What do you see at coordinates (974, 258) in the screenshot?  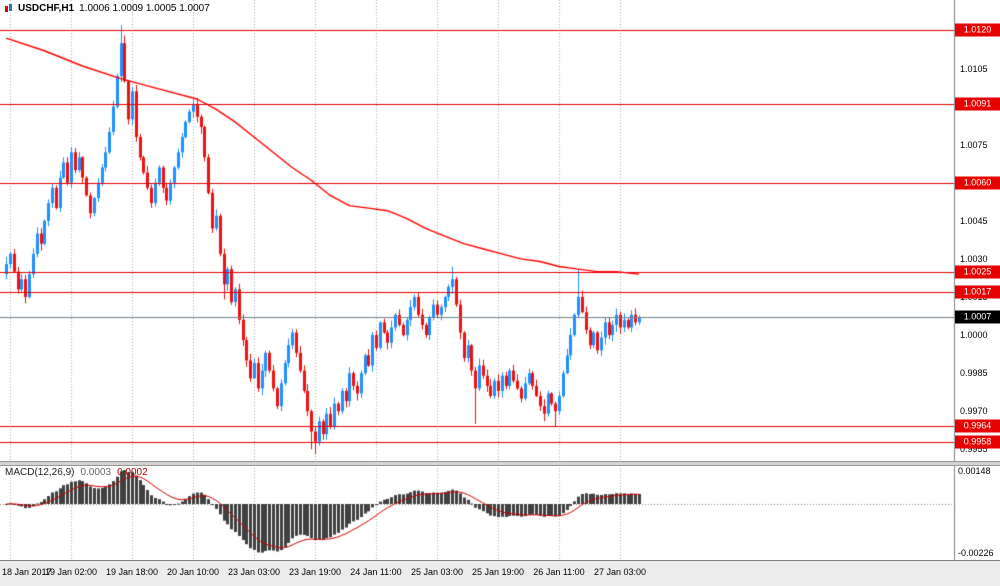 I see `y-axis-label: 1.0030` at bounding box center [974, 258].